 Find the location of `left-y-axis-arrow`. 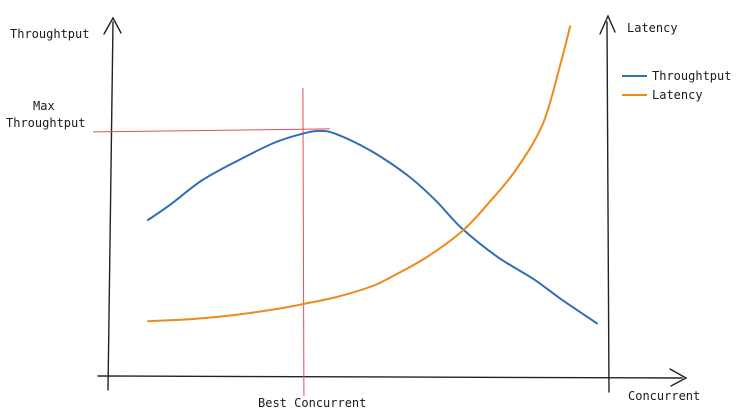

left-y-axis-arrow is located at coordinates (112, 25).